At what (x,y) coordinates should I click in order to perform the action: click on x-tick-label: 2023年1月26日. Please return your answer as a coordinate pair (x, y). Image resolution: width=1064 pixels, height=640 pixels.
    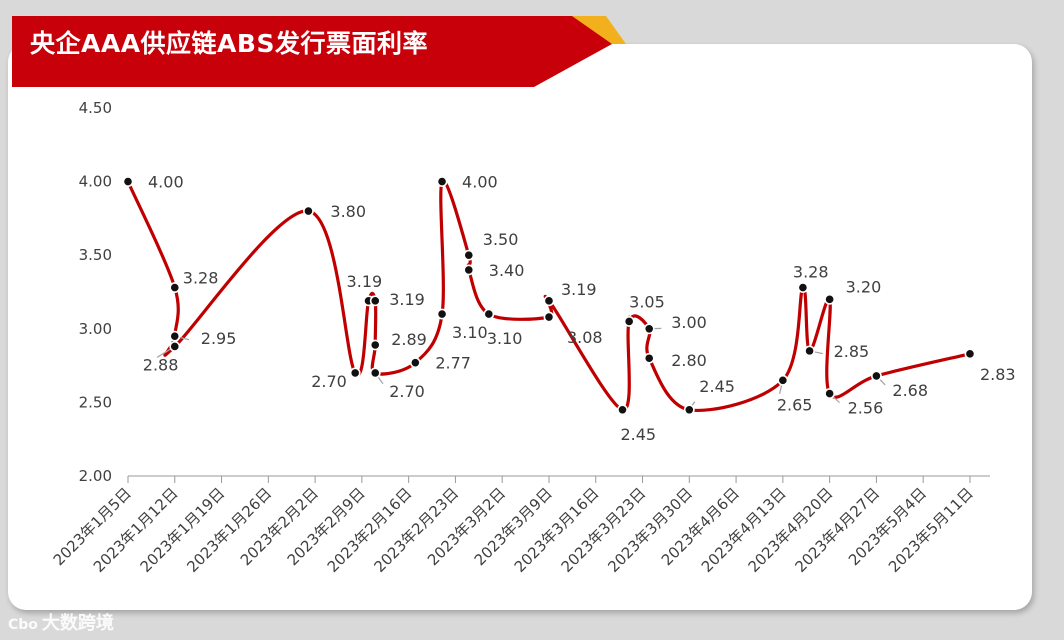
    Looking at the image, I should click on (229, 530).